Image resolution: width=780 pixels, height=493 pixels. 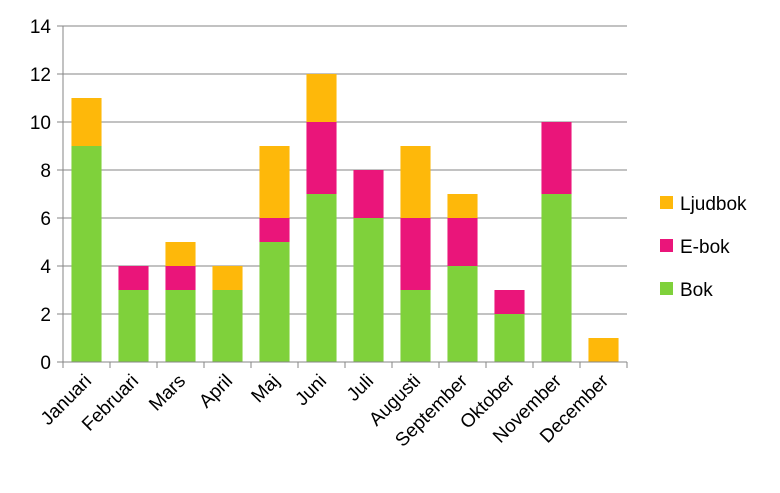 What do you see at coordinates (462, 242) in the screenshot?
I see `bar-e-bok-september` at bounding box center [462, 242].